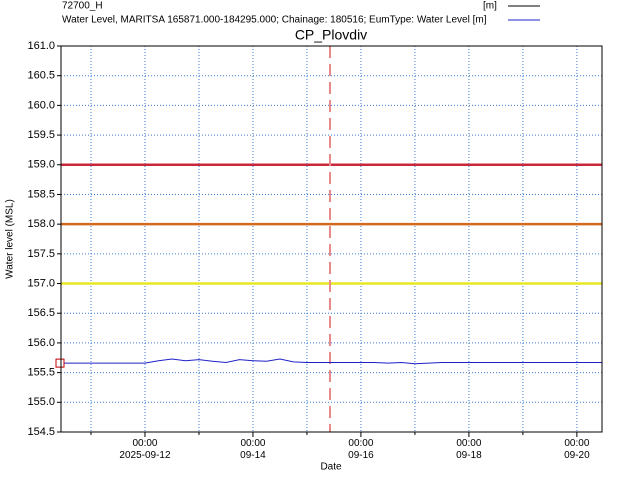 The image size is (640, 480). I want to click on y-tick-label: 155.0, so click(41, 402).